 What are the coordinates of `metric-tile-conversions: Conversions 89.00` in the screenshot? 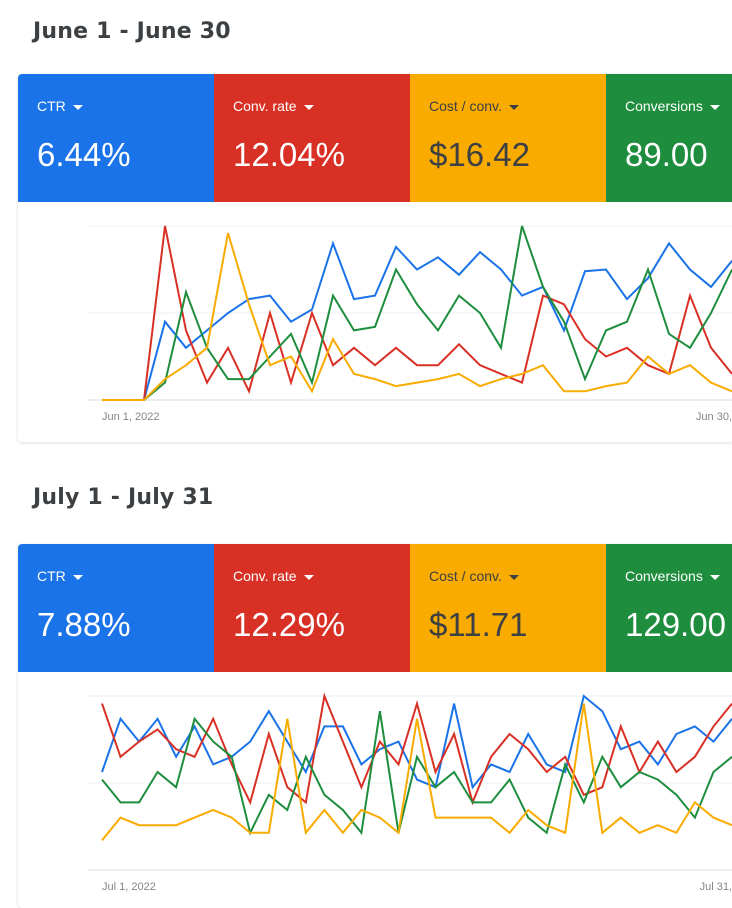 It's located at (669, 138).